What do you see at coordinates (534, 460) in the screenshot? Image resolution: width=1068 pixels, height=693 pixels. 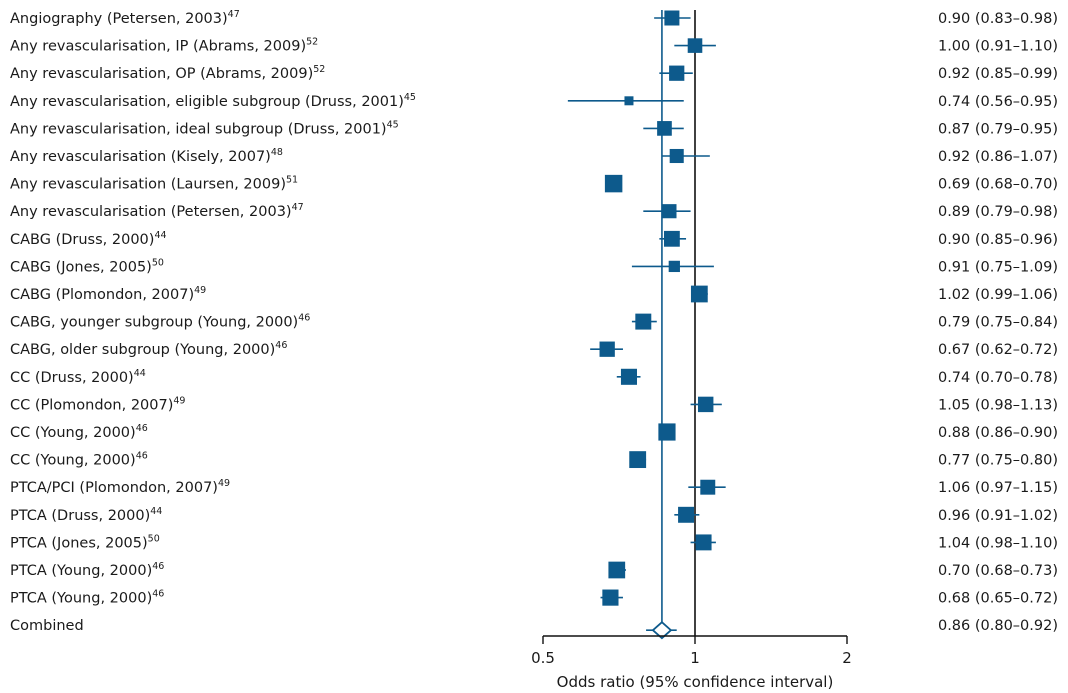 I see `study-row: CC (Young, 2000)46 0.77 (0.75–0.80)` at bounding box center [534, 460].